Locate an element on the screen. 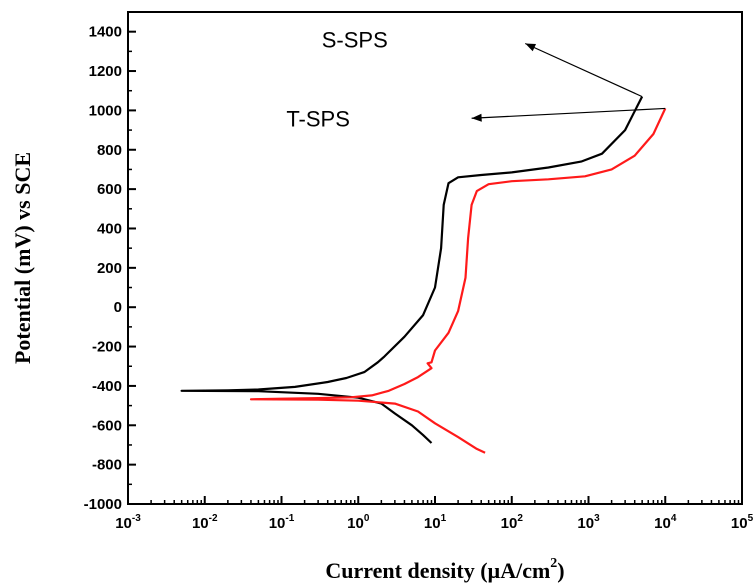 This screenshot has height=587, width=756. y-tick-label: -1000 is located at coordinates (103, 504).